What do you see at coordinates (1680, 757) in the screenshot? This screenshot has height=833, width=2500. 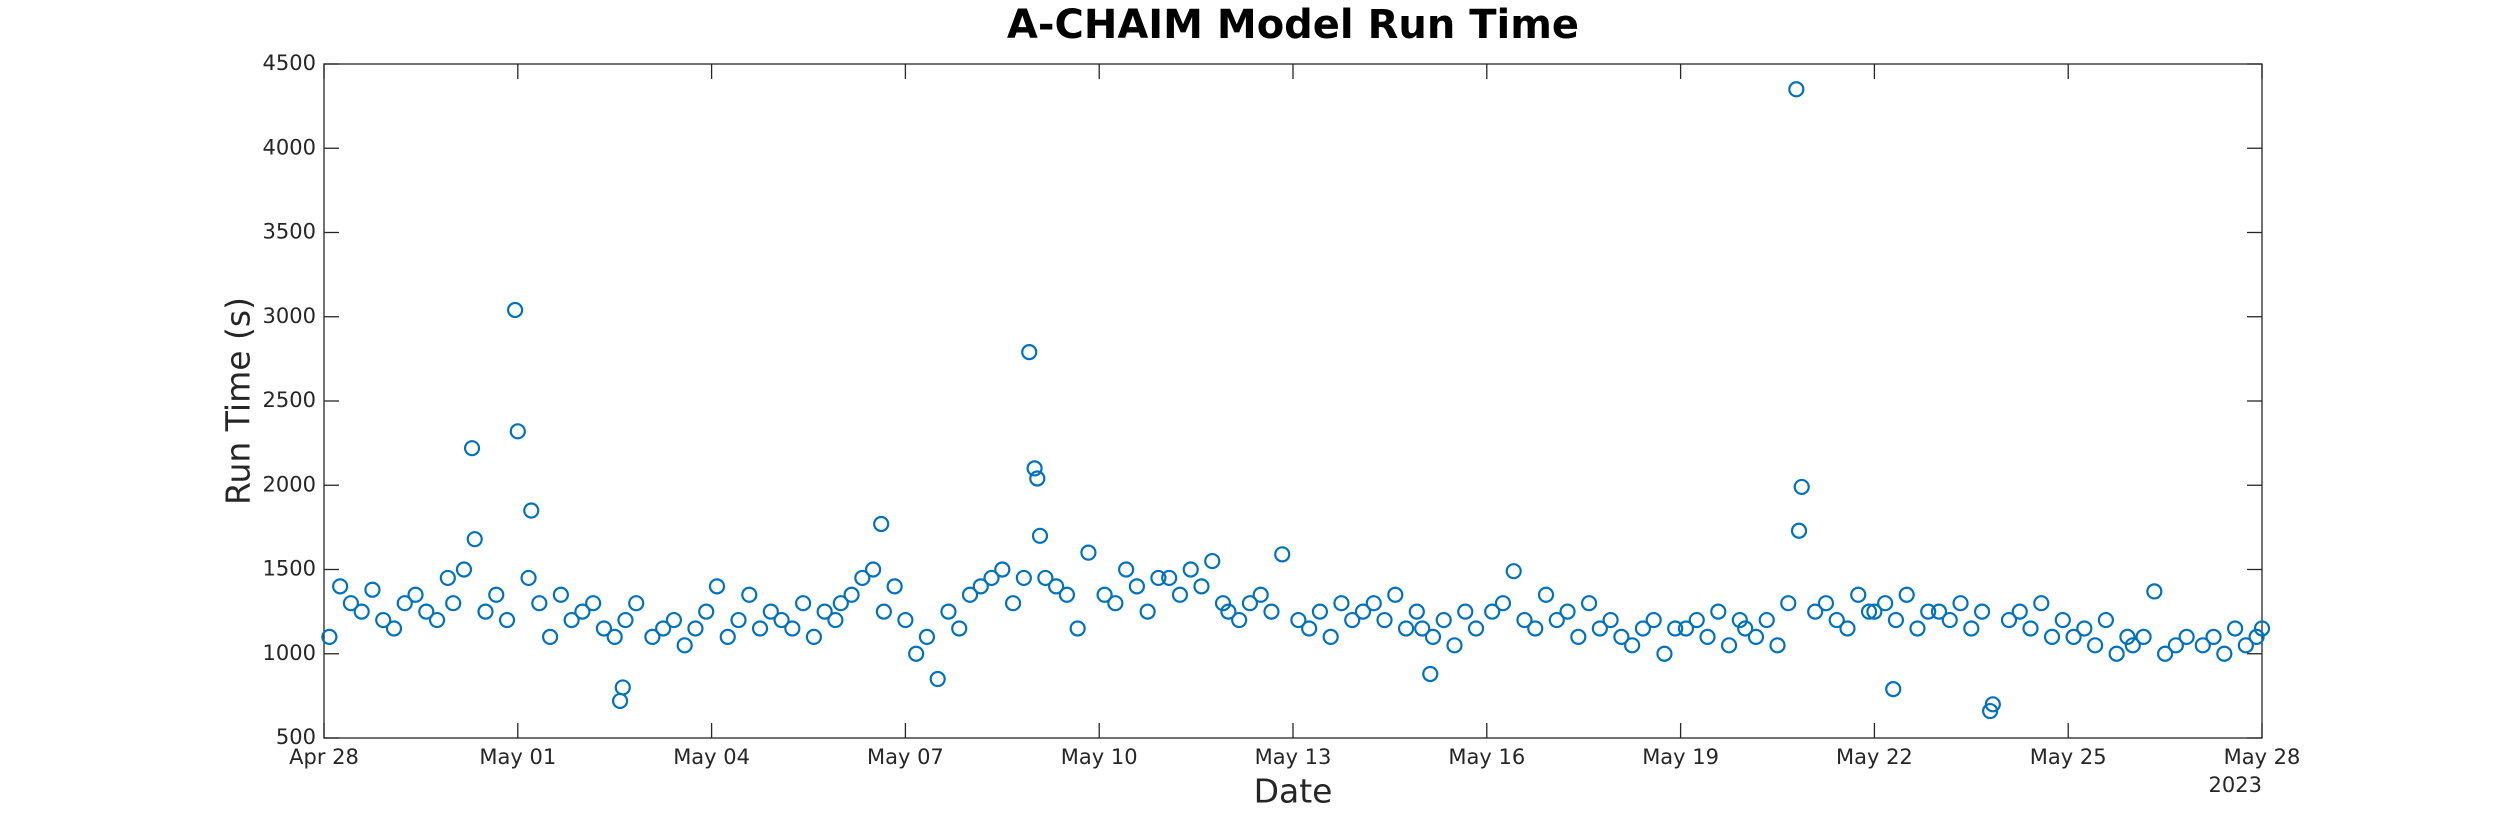 I see `x-tick-label: May 19` at bounding box center [1680, 757].